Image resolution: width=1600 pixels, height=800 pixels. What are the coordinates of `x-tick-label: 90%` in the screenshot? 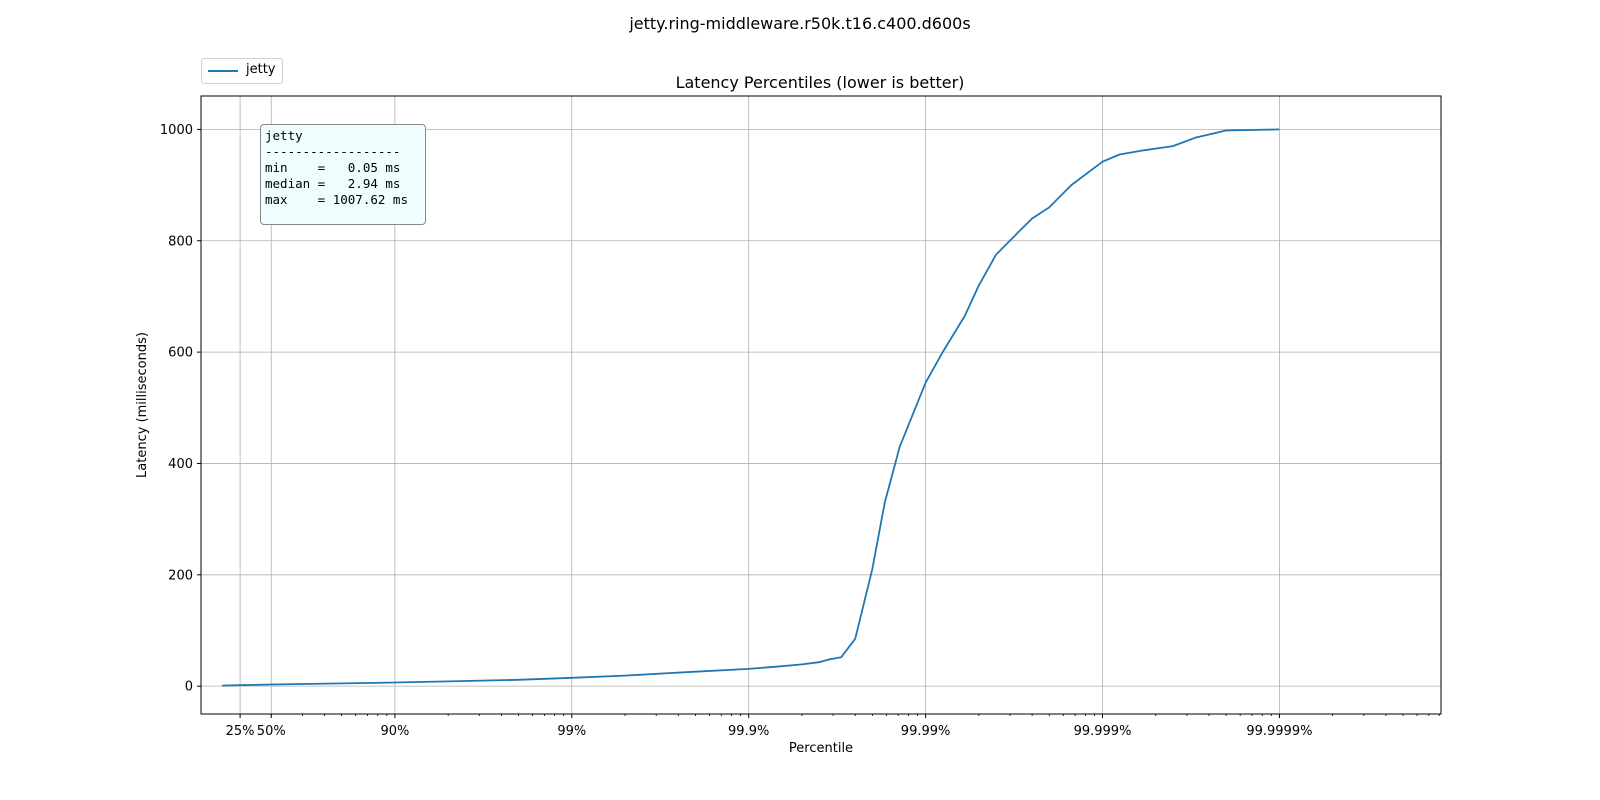 It's located at (394, 731).